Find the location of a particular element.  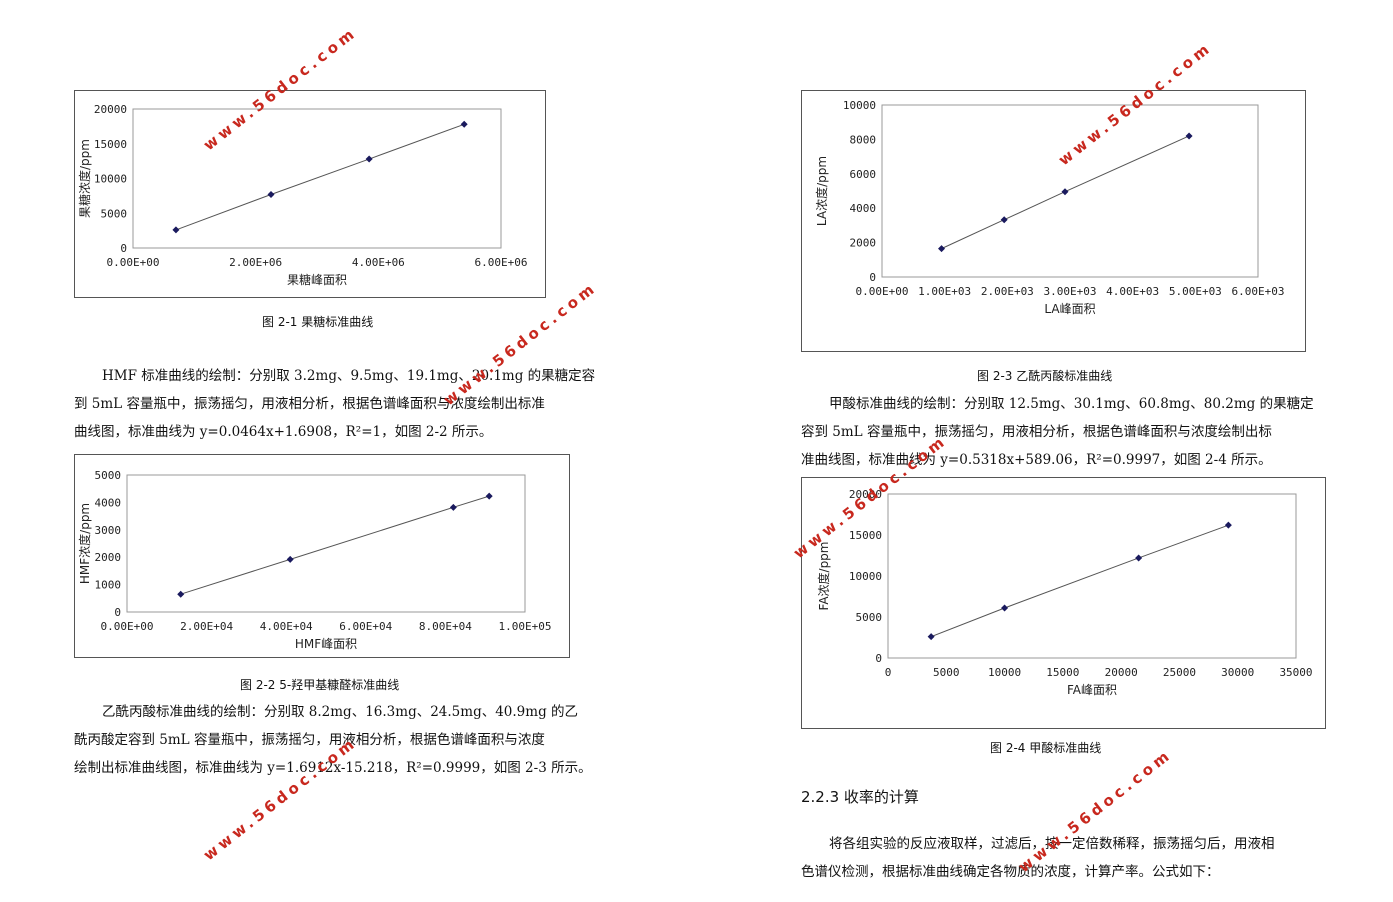

x-tick-label: 5000 is located at coordinates (946, 672).